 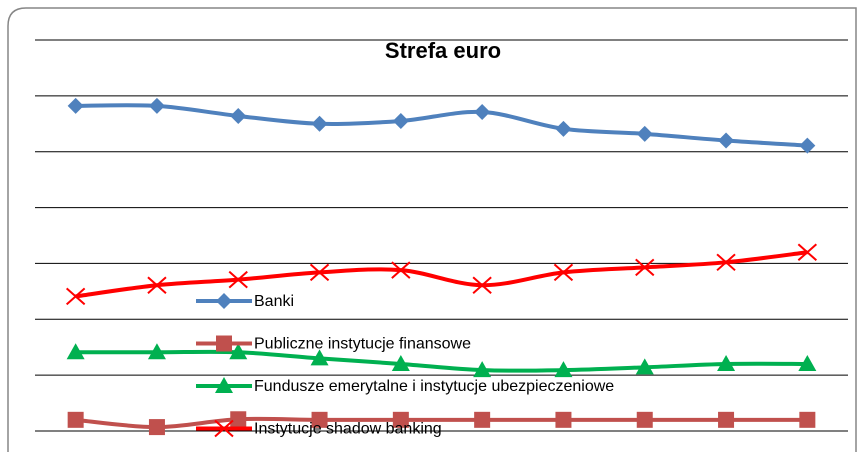 What do you see at coordinates (443, 50) in the screenshot?
I see `chart-title: Strefa euro` at bounding box center [443, 50].